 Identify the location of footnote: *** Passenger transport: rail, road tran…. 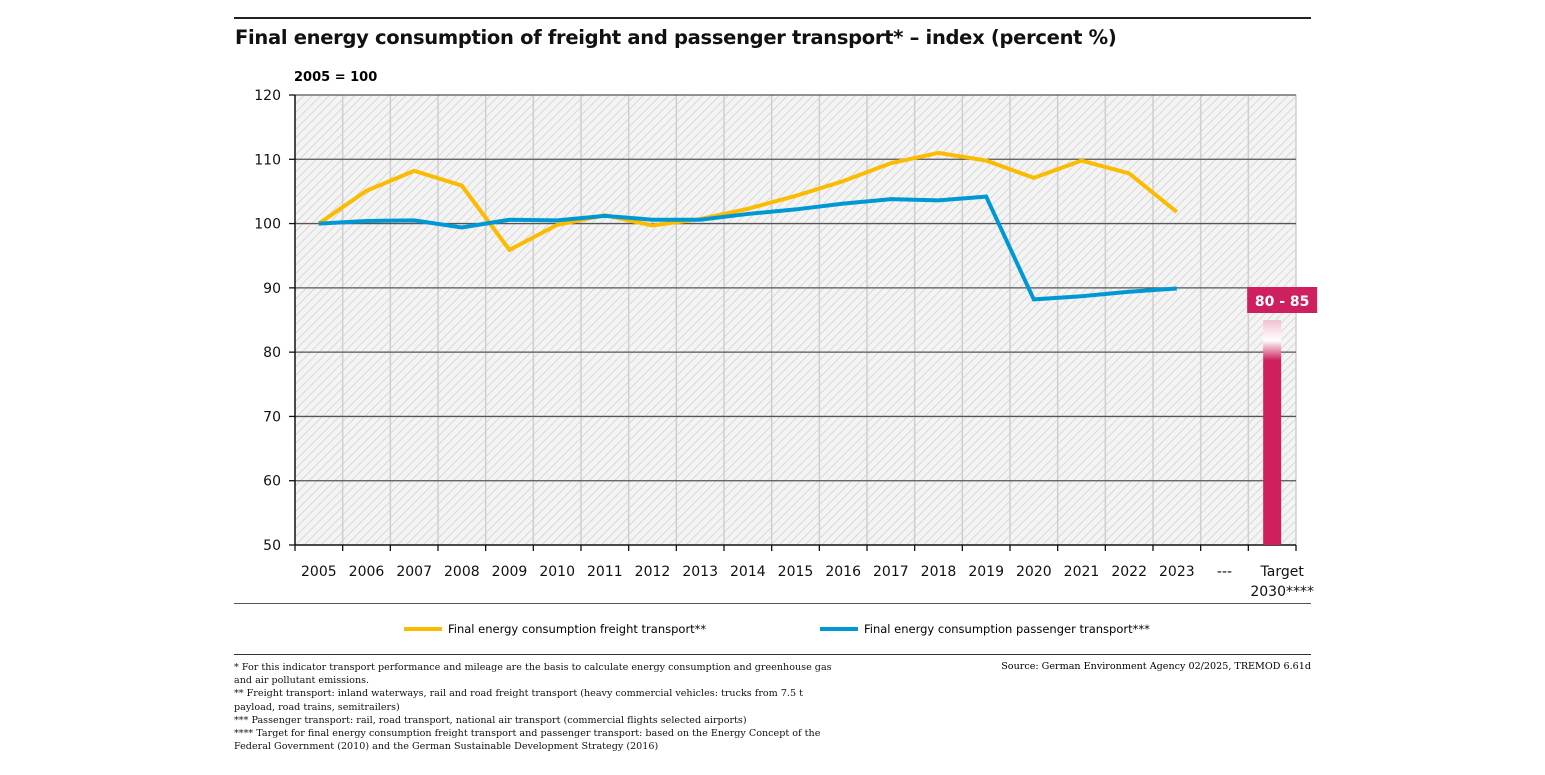
(490, 720).